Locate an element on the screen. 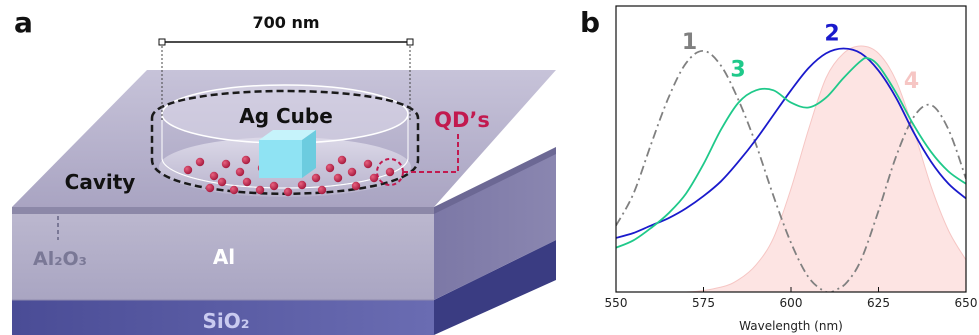 The image size is (979, 335). al2o3-side is located at coordinates (495, 180).